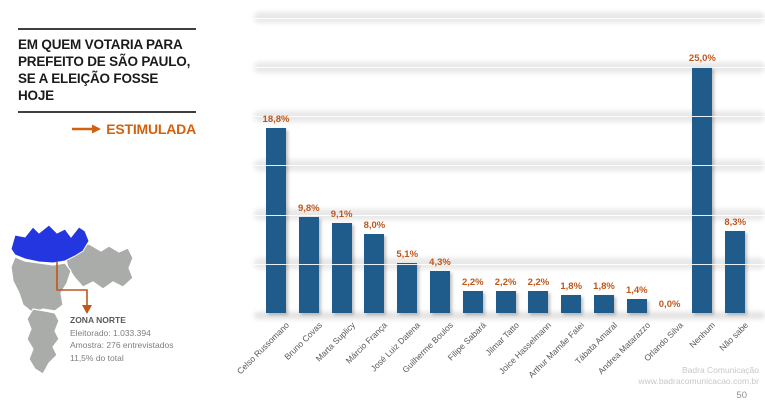 This screenshot has height=413, width=765. What do you see at coordinates (276, 119) in the screenshot?
I see `bar-value-label: 18,8%` at bounding box center [276, 119].